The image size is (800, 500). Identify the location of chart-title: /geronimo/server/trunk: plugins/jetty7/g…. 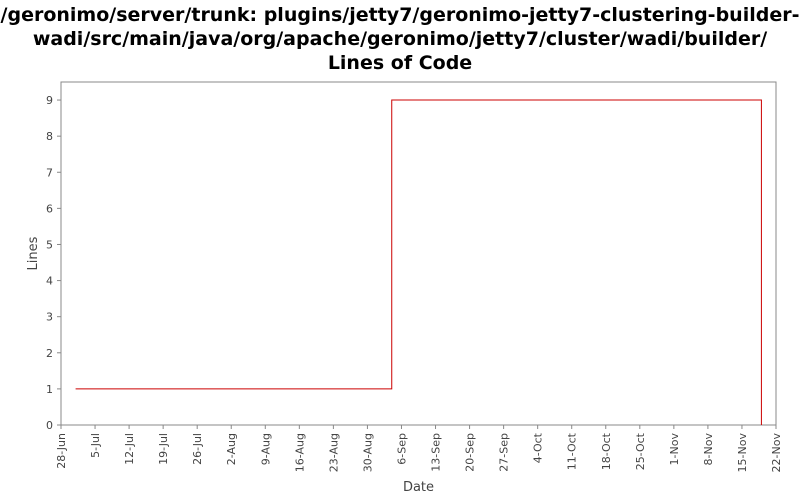
(400, 39).